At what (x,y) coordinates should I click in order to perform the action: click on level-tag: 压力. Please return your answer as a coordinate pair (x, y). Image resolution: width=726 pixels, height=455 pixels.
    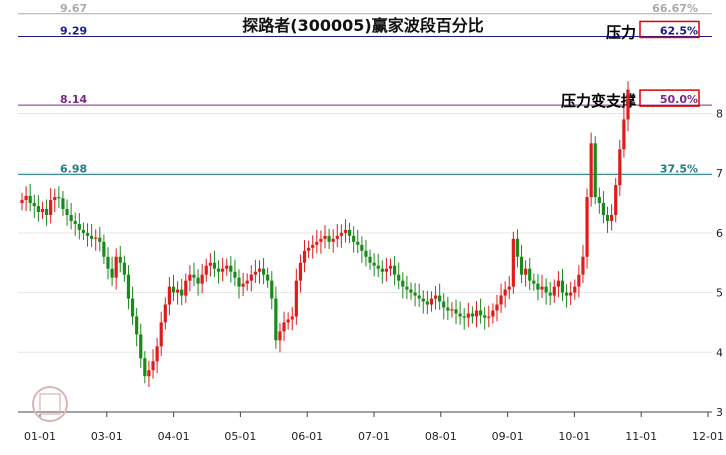
    Looking at the image, I should click on (621, 32).